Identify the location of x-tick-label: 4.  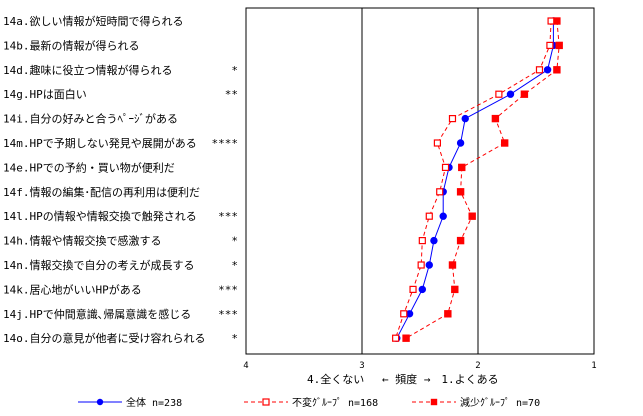
(245, 366).